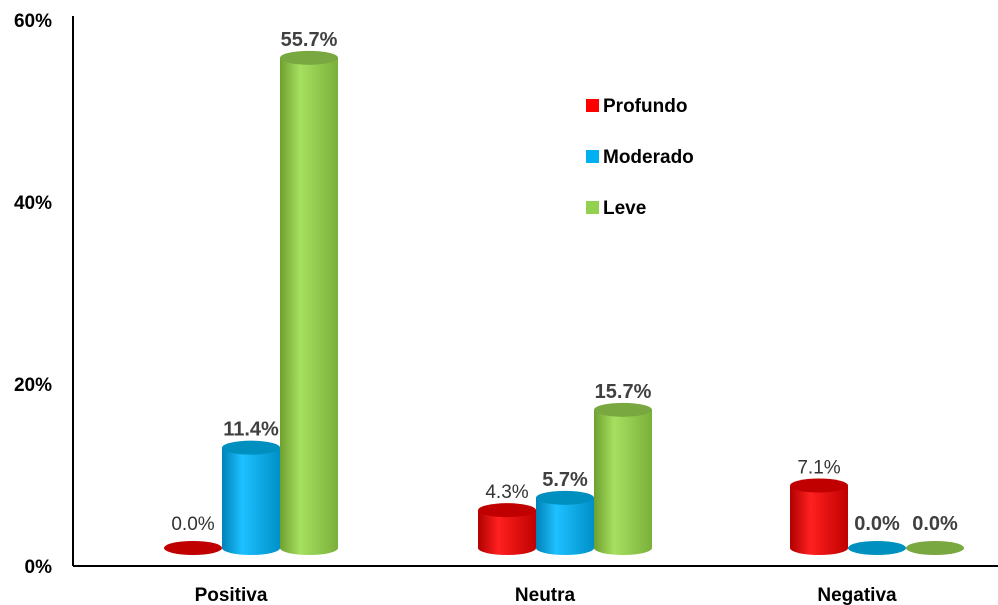 This screenshot has width=998, height=605. I want to click on y-tick-label: 40%, so click(33, 203).